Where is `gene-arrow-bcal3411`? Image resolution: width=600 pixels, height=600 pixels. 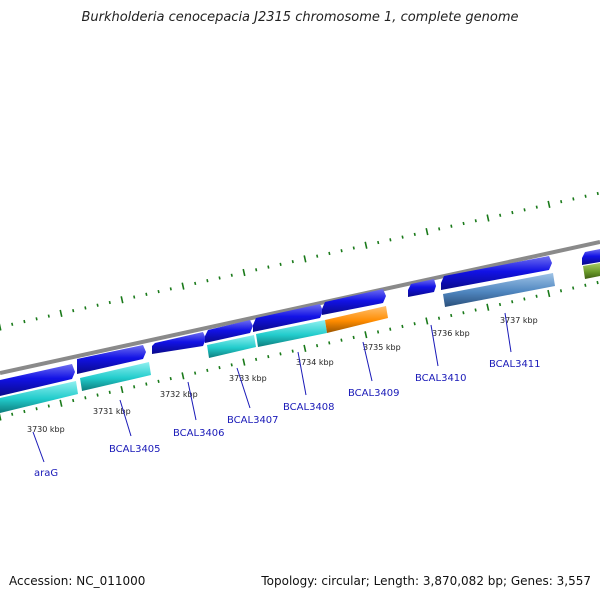 gene-arrow-bcal3411 is located at coordinates (496, 273).